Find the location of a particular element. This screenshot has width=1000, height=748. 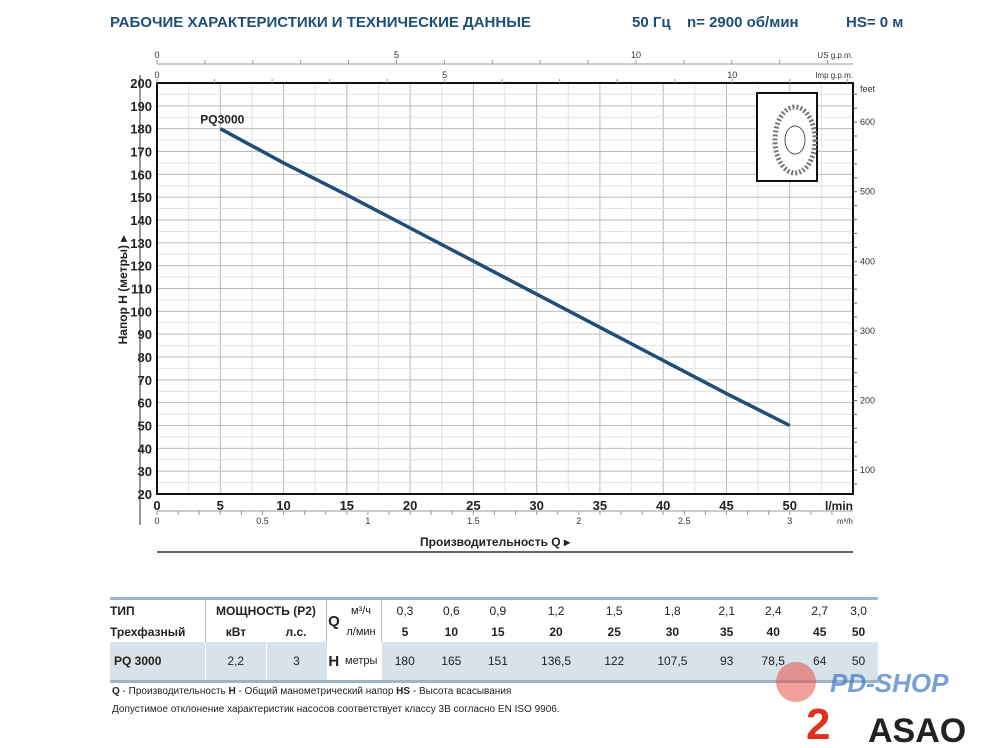

m3h-tick-label: 3 is located at coordinates (789, 521).